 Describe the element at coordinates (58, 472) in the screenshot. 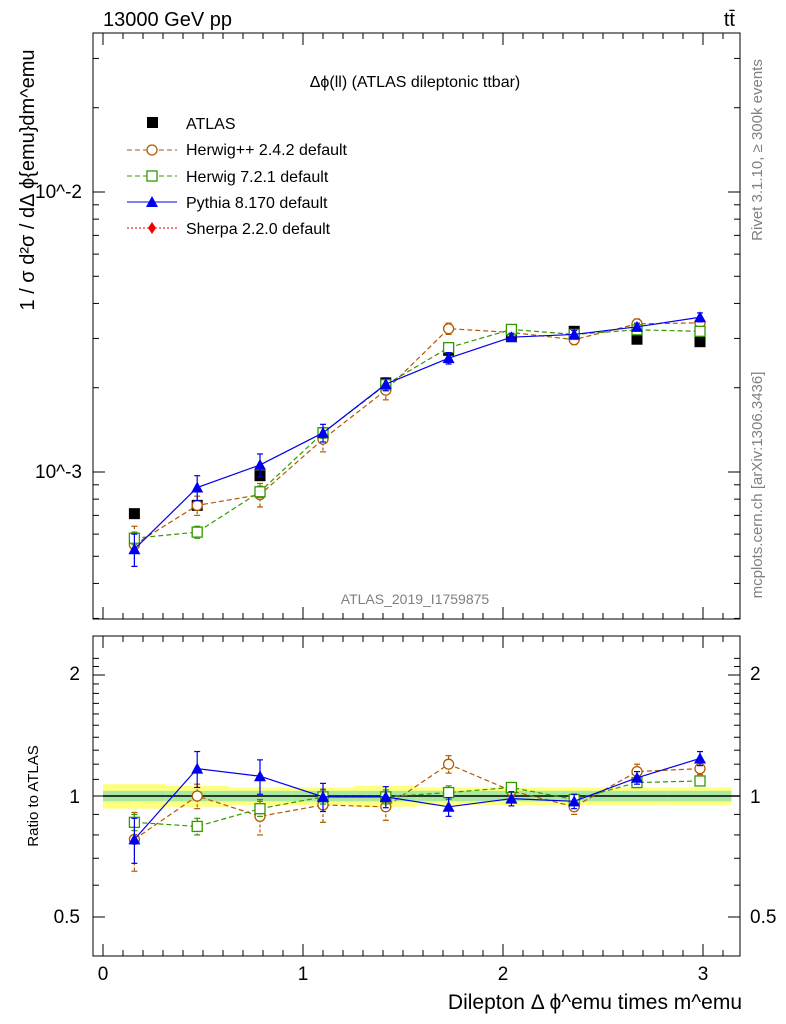

I see `main-y-tick-label-1e-3: 10^-3` at that location.